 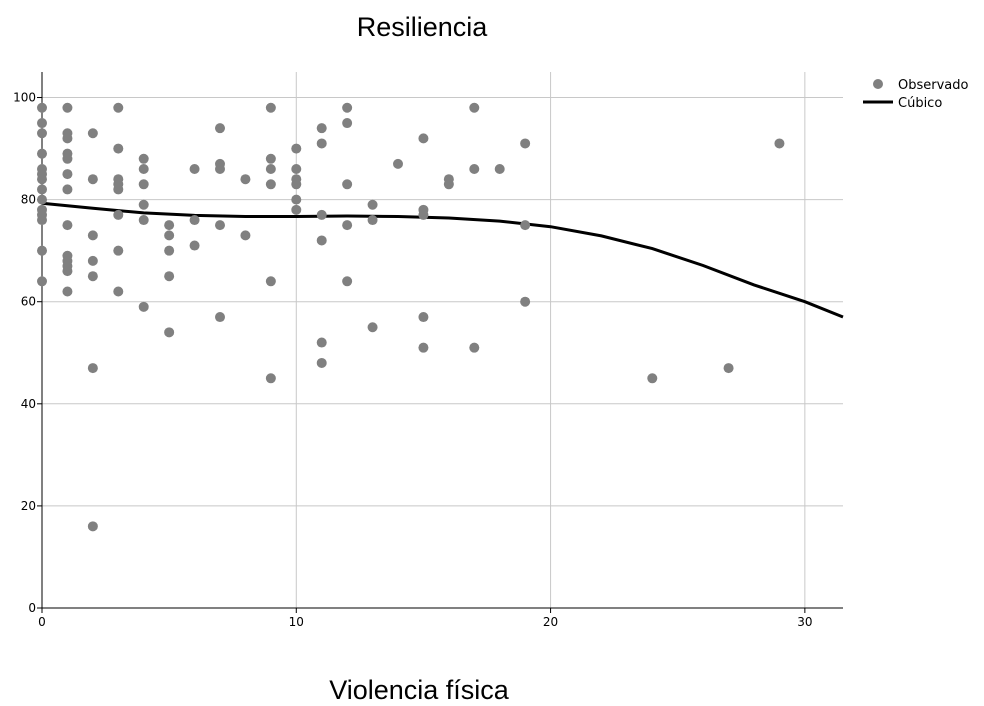 I want to click on y-tick-label: 60, so click(x=28, y=302).